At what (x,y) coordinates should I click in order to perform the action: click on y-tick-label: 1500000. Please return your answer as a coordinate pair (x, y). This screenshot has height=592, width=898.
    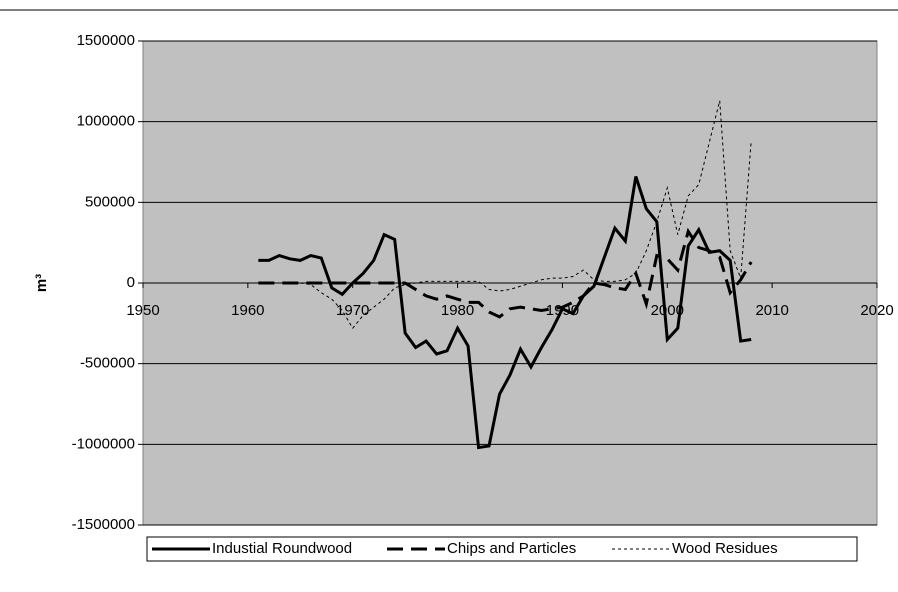
    Looking at the image, I should click on (106, 40).